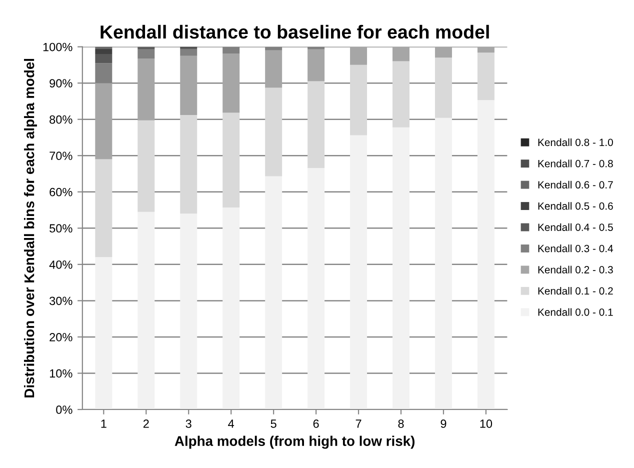 The image size is (634, 468). What do you see at coordinates (575, 184) in the screenshot?
I see `legend-label: Kendall 0.6 - 0.7` at bounding box center [575, 184].